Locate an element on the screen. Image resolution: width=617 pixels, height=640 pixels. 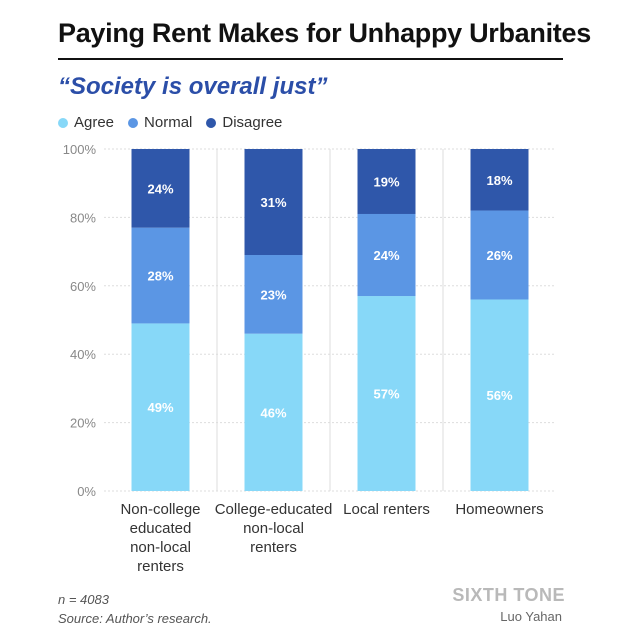
y-tick-label: 100% is located at coordinates (80, 149).